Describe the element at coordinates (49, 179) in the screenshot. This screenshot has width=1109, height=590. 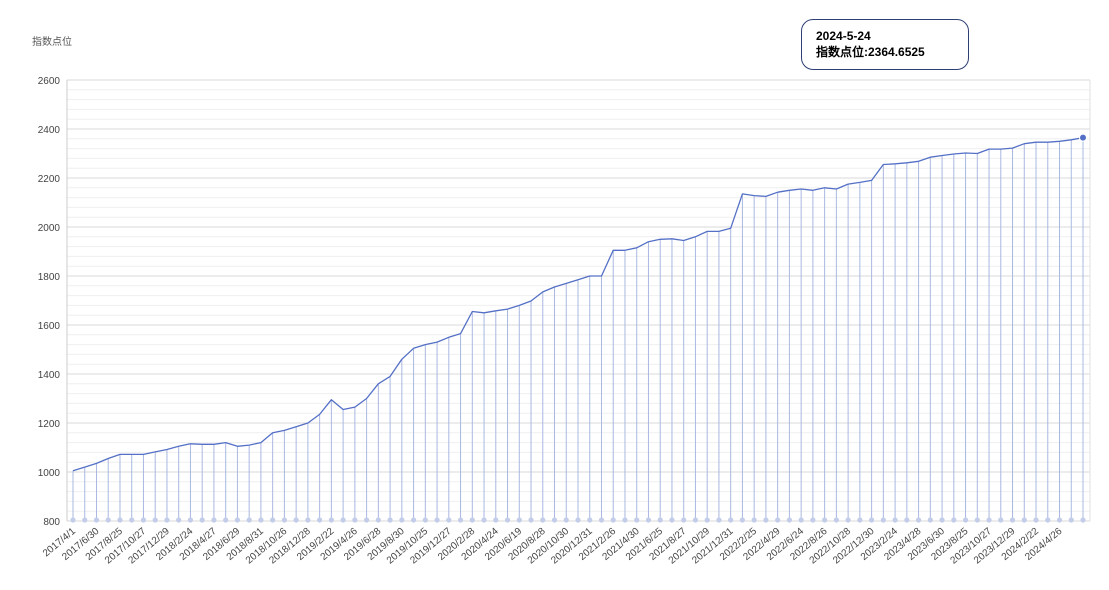
I see `y-tick-label: 2200` at that location.